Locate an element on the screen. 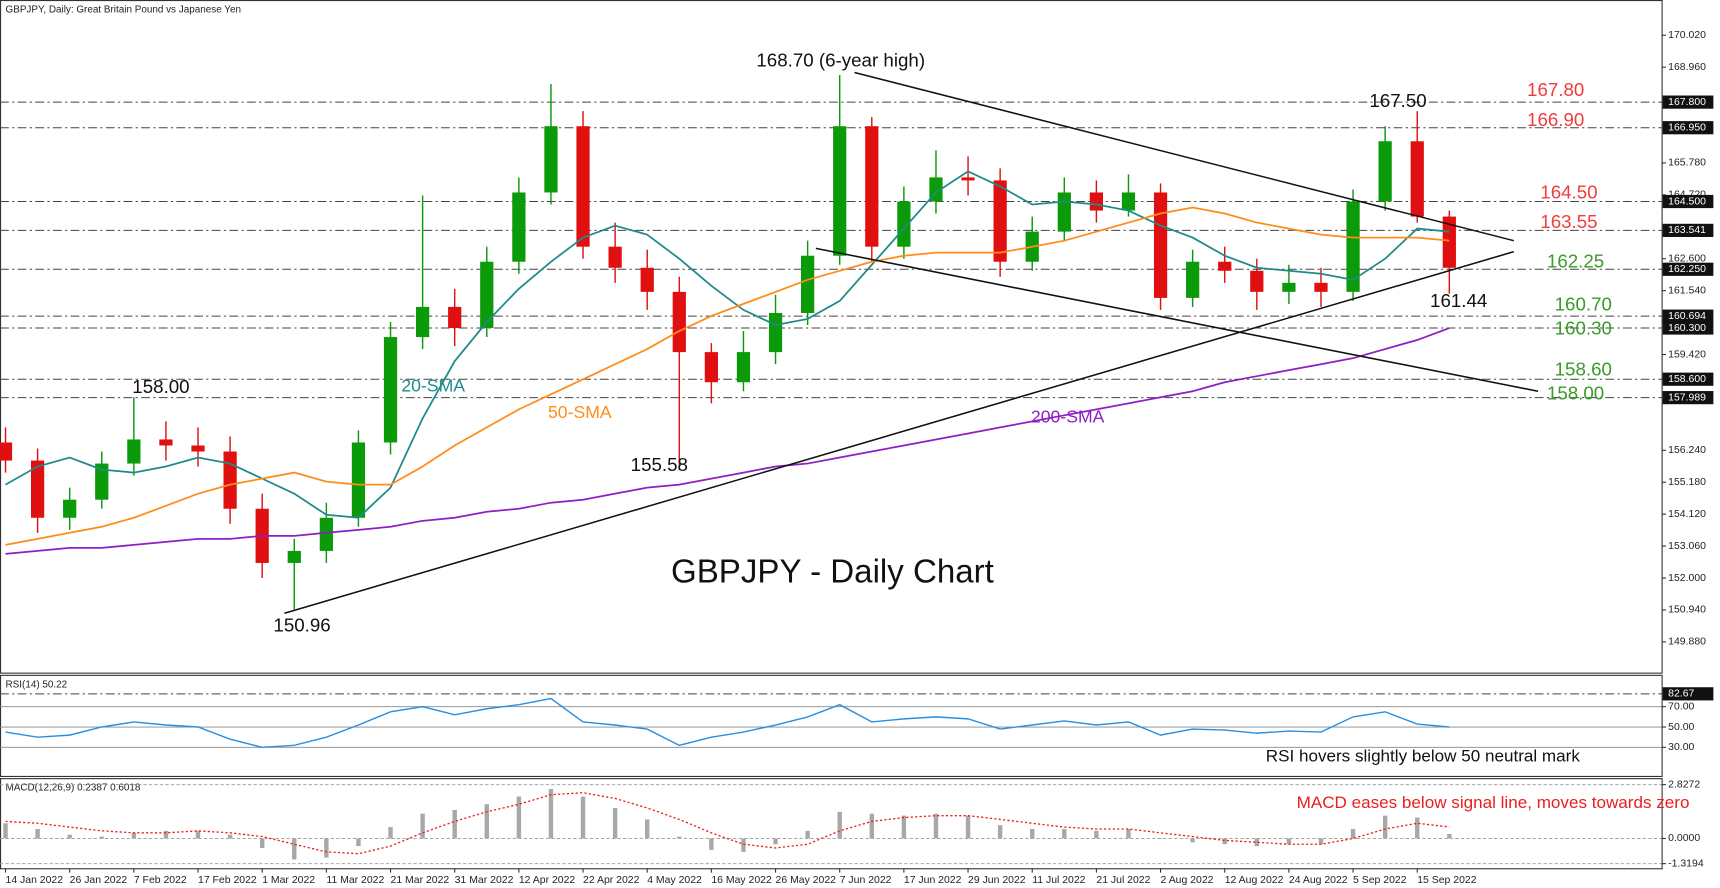  sma-label: 200-SMA is located at coordinates (1068, 416).